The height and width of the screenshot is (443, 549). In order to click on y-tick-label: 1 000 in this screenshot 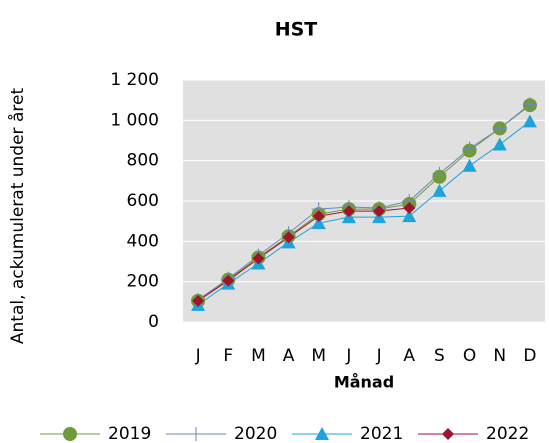, I will do `click(134, 120)`.